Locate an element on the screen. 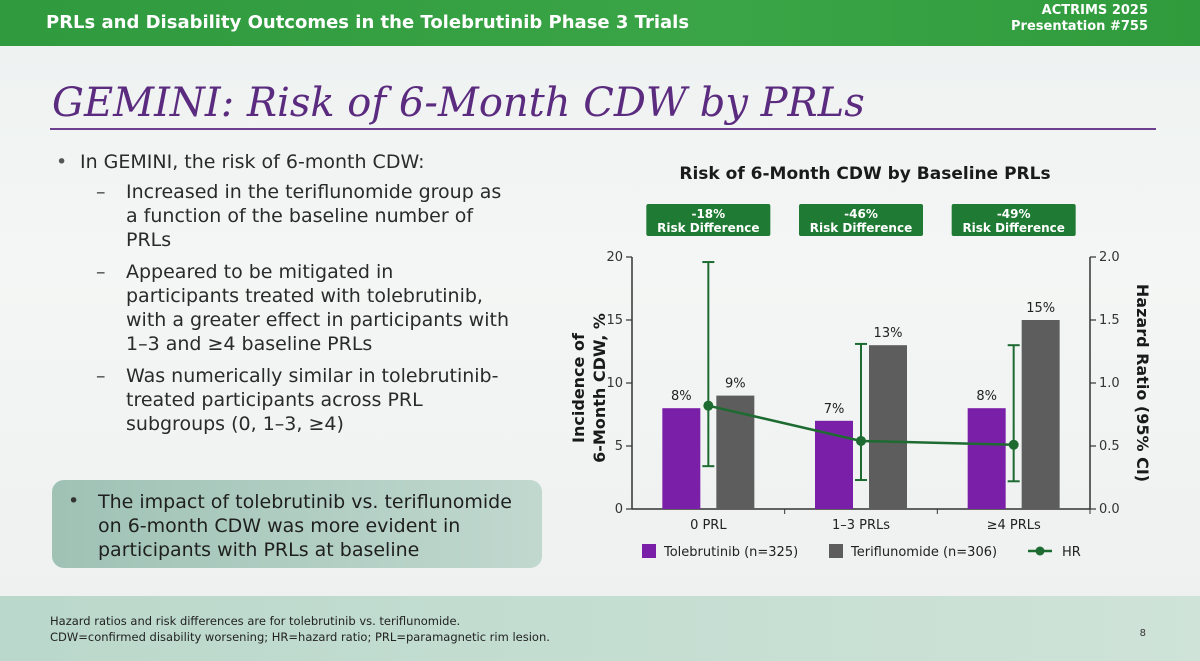 The height and width of the screenshot is (661, 1200). presentation-number: Presentation #755 is located at coordinates (1079, 26).